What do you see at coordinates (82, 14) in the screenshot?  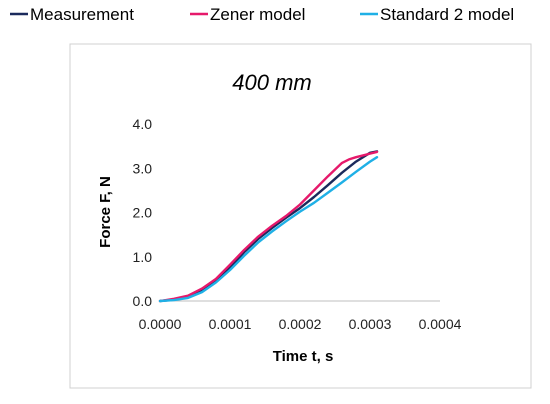 I see `legend-label: Measurement` at bounding box center [82, 14].